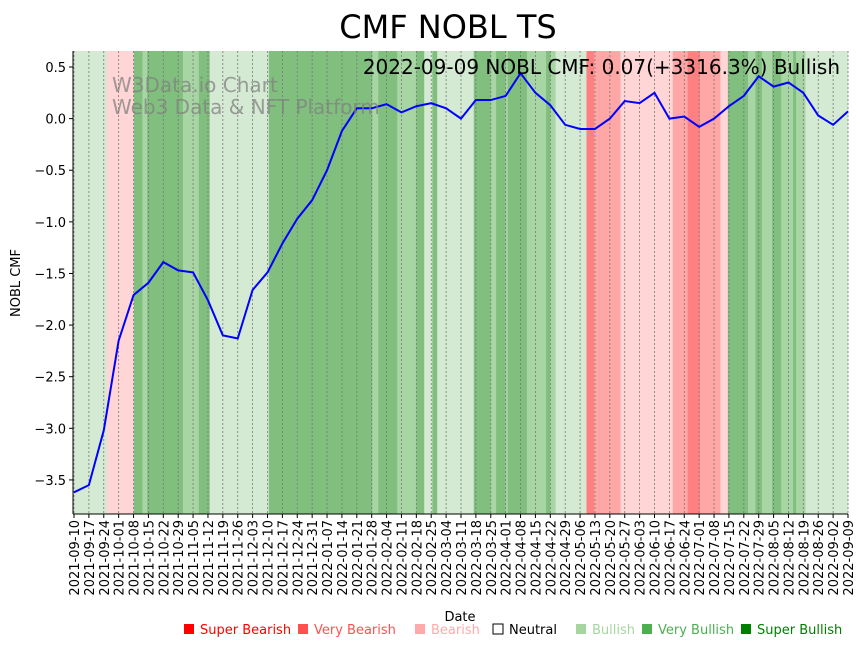 This screenshot has width=864, height=646. Describe the element at coordinates (789, 558) in the screenshot. I see `x-tick-label: 2022-08-12` at that location.